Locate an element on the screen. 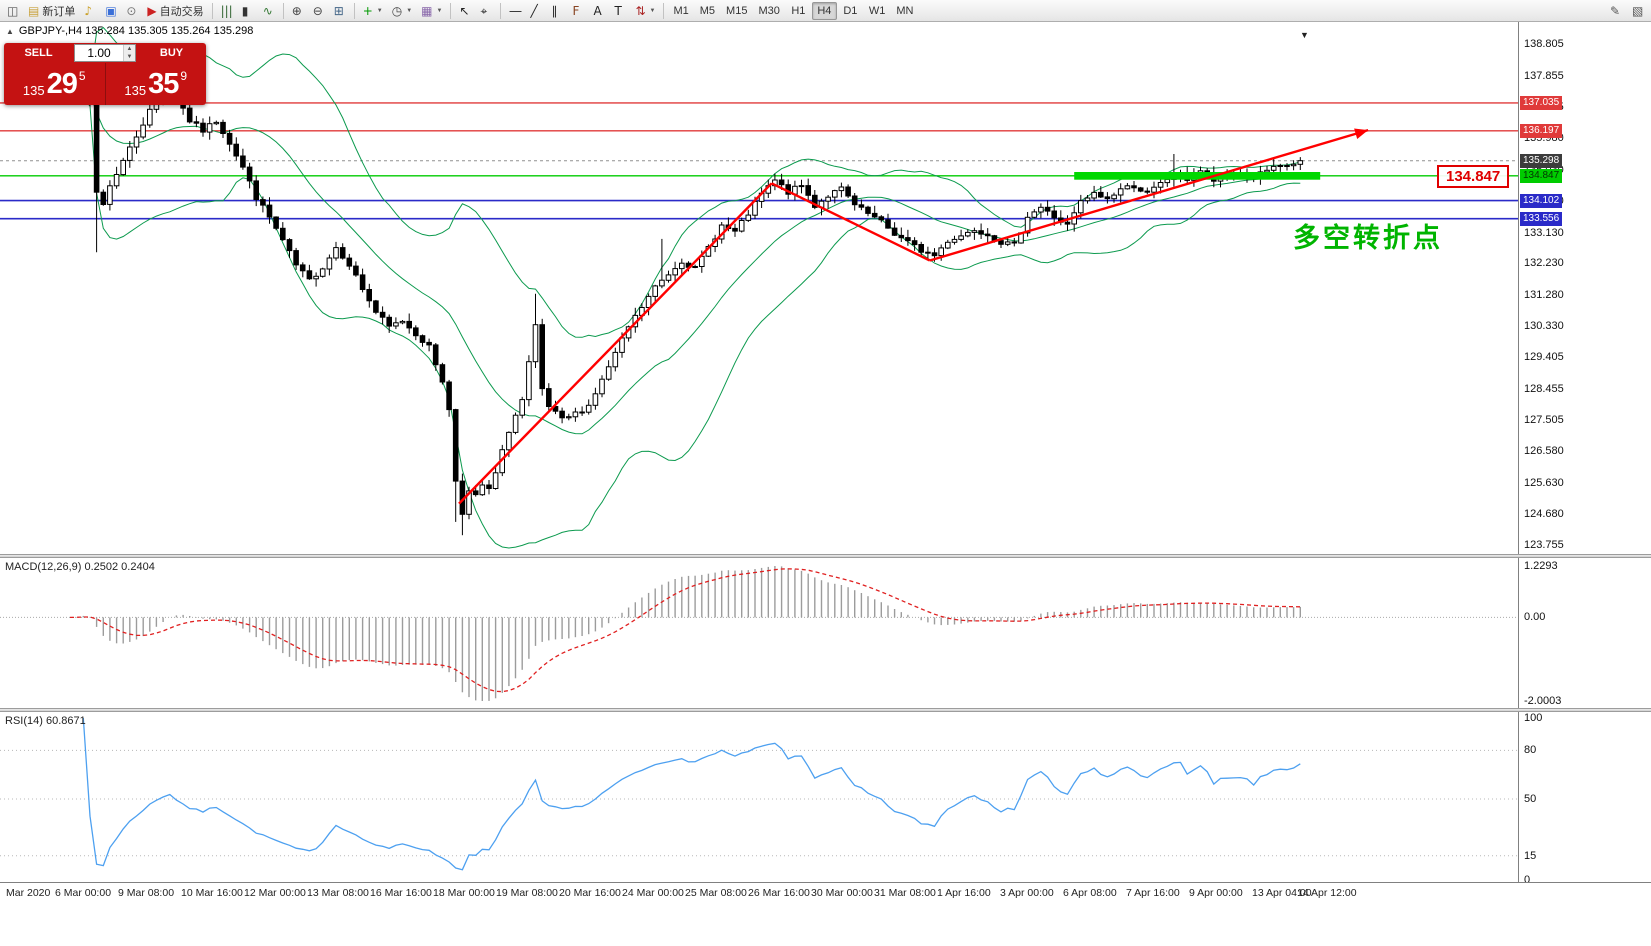 This screenshot has height=946, width=1651. trade-panel-toggle-icon: ▲ is located at coordinates (10, 31).